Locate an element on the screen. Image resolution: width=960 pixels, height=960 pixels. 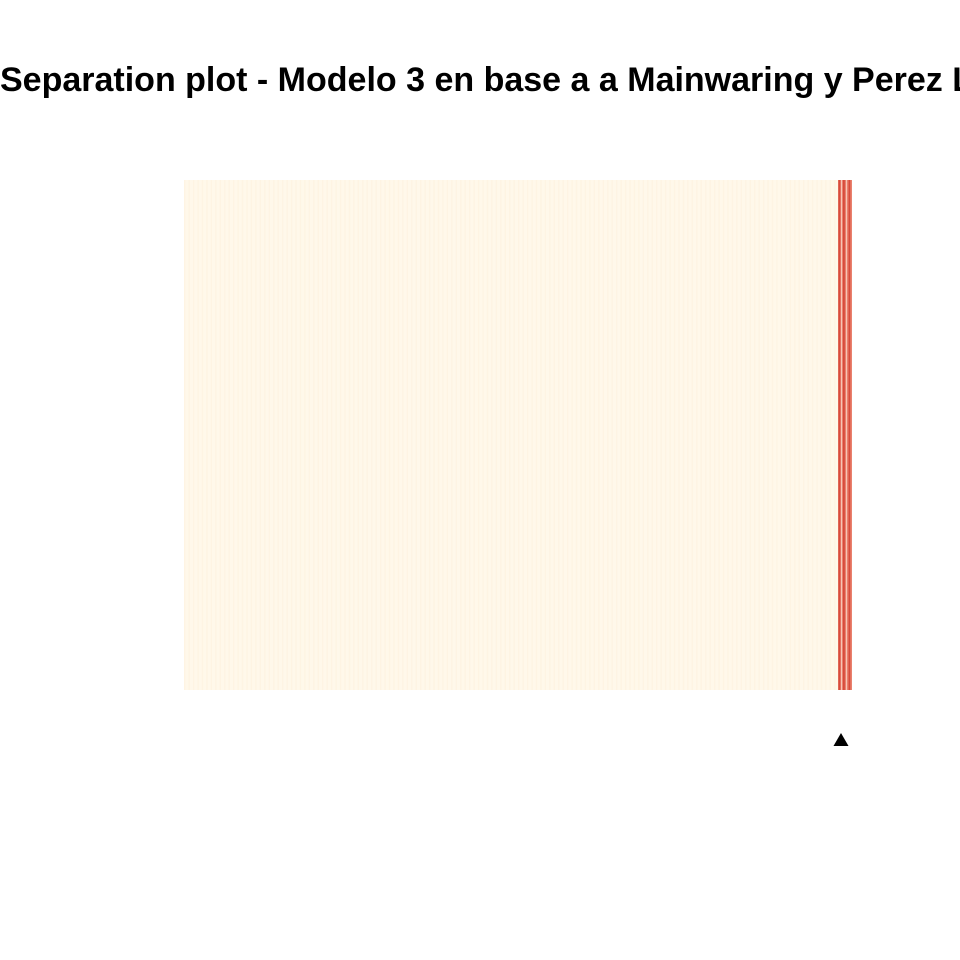
event-line is located at coordinates (844, 435).